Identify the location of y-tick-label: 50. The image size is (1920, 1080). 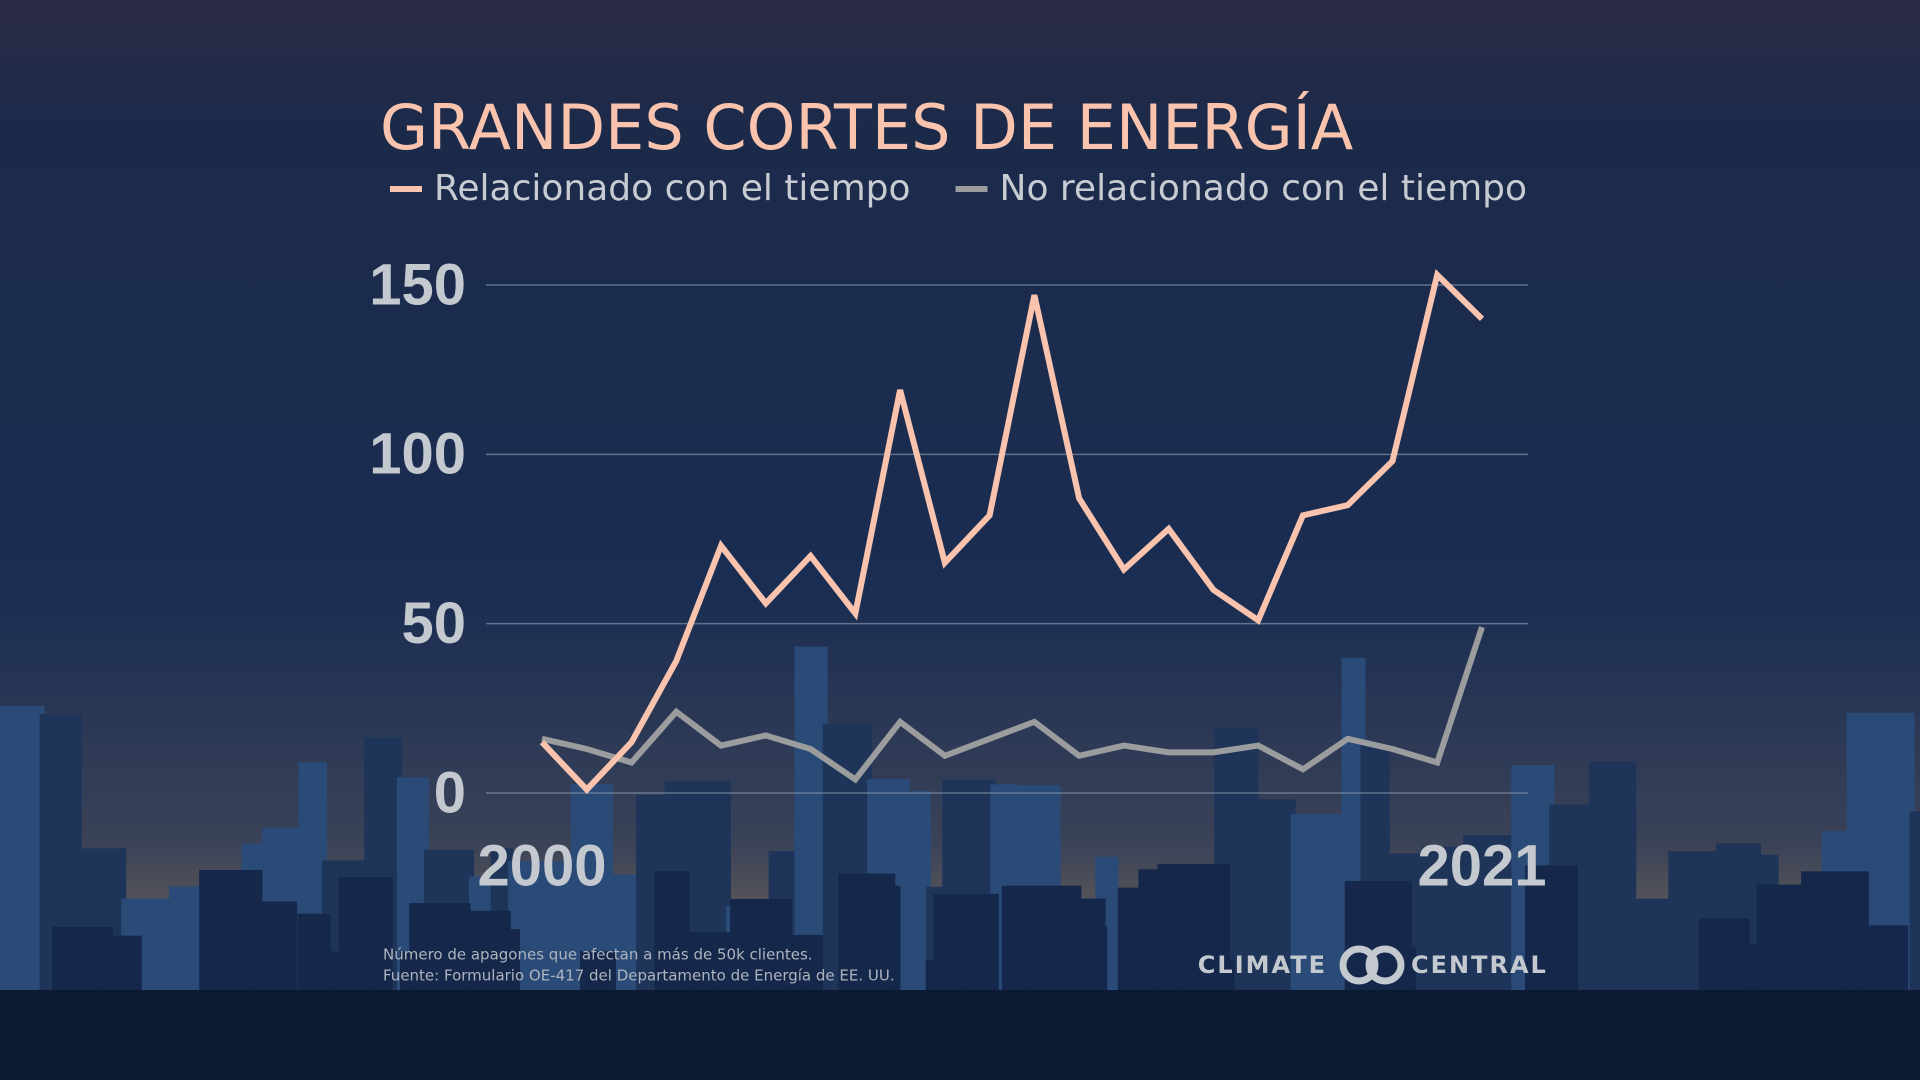
(433, 623).